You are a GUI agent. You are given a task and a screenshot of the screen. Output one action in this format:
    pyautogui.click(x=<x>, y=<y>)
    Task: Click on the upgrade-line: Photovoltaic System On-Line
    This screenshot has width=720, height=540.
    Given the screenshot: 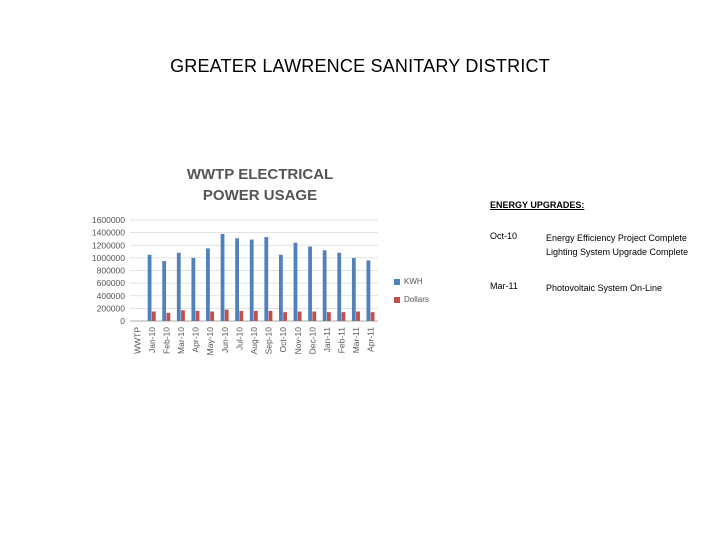 What is the action you would take?
    pyautogui.click(x=604, y=288)
    